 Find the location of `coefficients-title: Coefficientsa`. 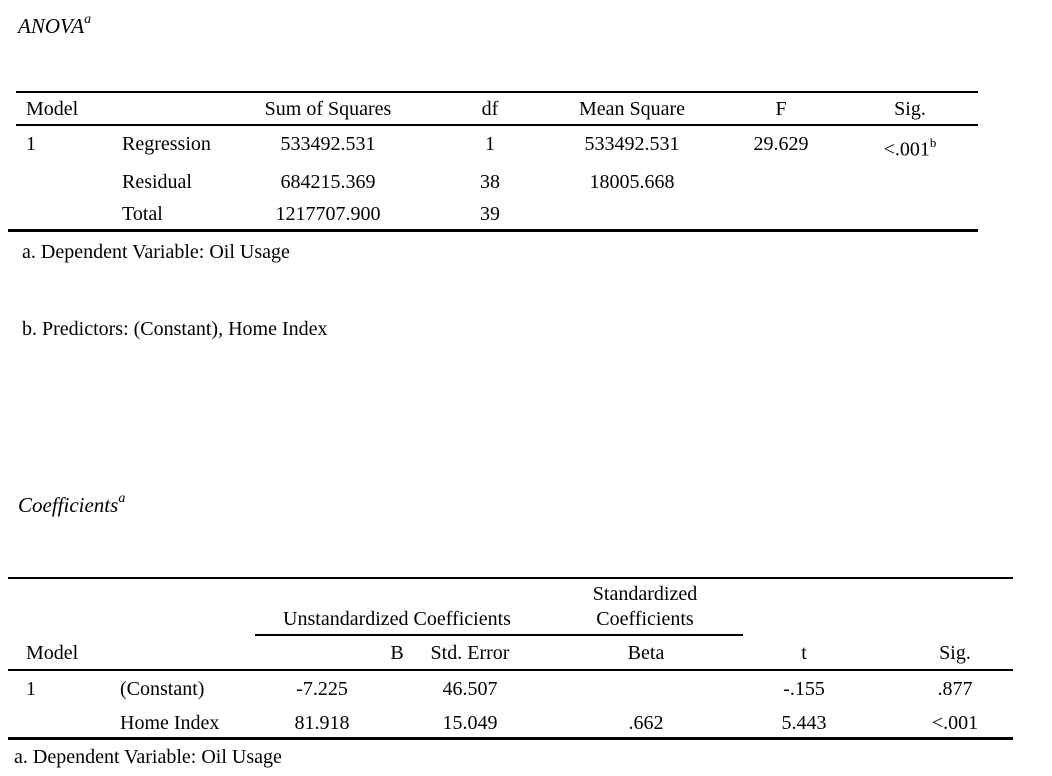

coefficients-title: Coefficientsa is located at coordinates (72, 504).